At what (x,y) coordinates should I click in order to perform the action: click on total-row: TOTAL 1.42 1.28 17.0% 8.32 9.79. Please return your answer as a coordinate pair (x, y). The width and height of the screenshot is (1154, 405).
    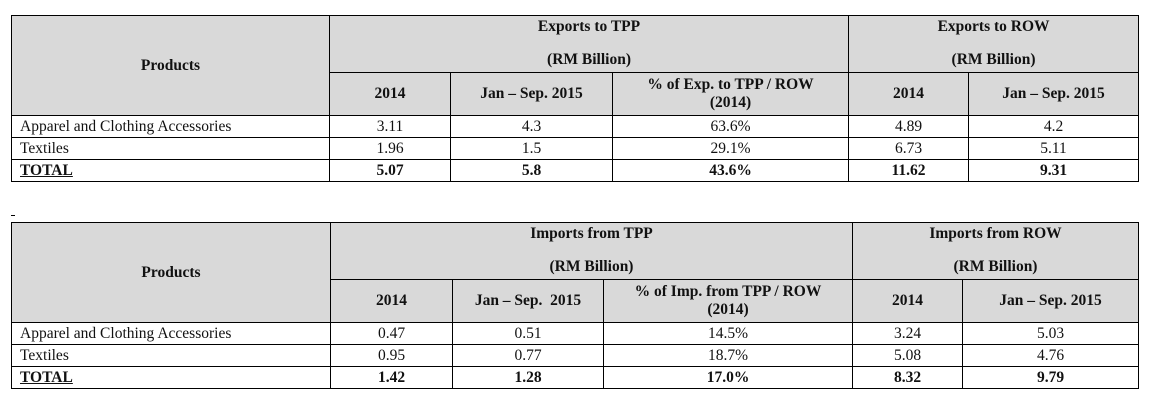
    Looking at the image, I should click on (575, 377).